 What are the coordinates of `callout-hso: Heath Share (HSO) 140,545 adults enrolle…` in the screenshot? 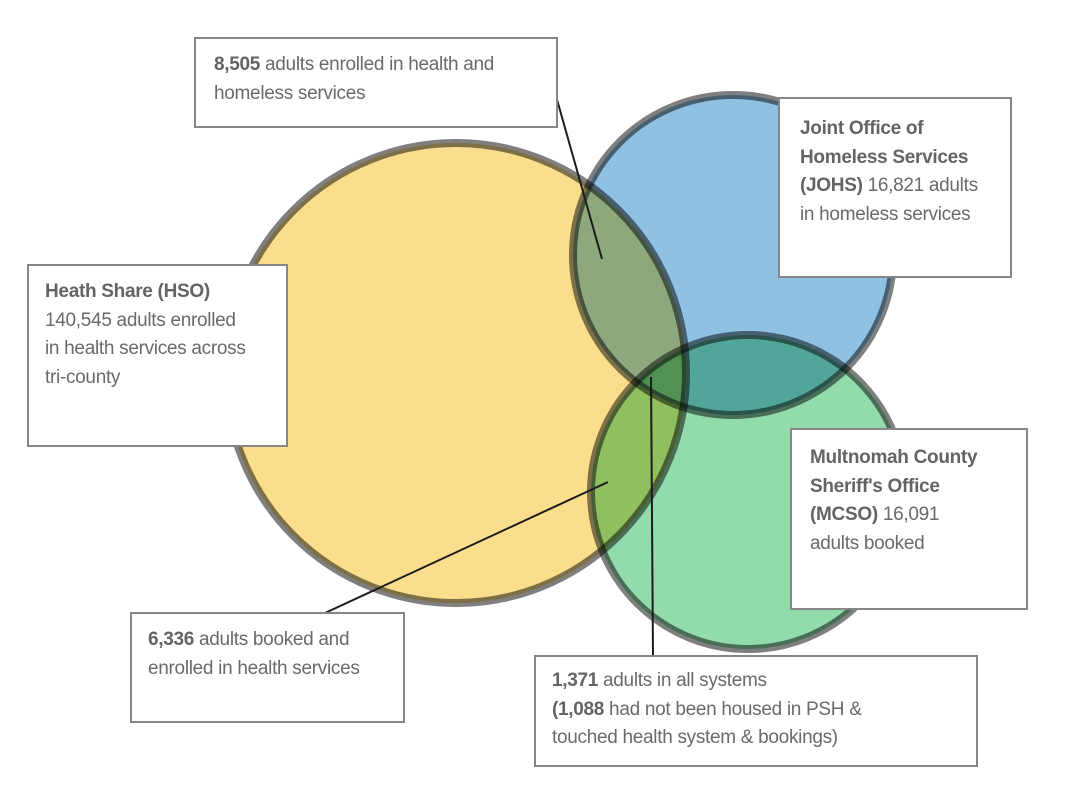 It's located at (157, 355).